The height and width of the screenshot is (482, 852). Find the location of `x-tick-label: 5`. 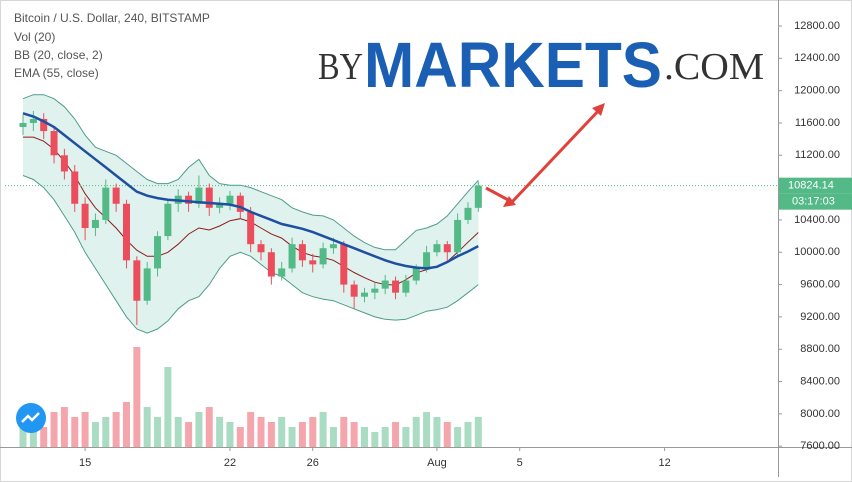

x-tick-label: 5 is located at coordinates (520, 463).